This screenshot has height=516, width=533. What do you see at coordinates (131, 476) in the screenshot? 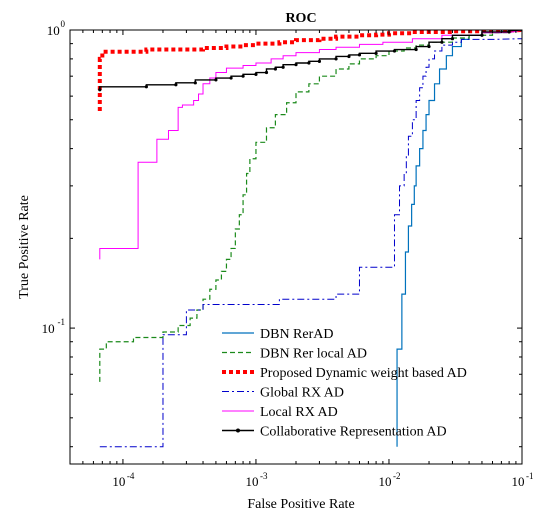
I see `x-tick-label-exponent: -4` at bounding box center [131, 476].